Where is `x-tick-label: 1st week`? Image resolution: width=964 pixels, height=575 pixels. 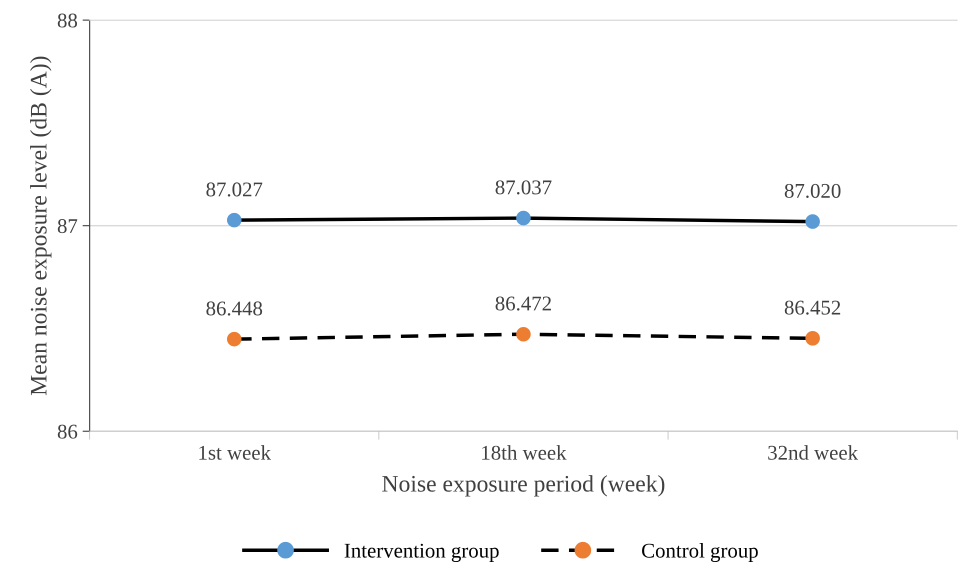 x-tick-label: 1st week is located at coordinates (235, 452).